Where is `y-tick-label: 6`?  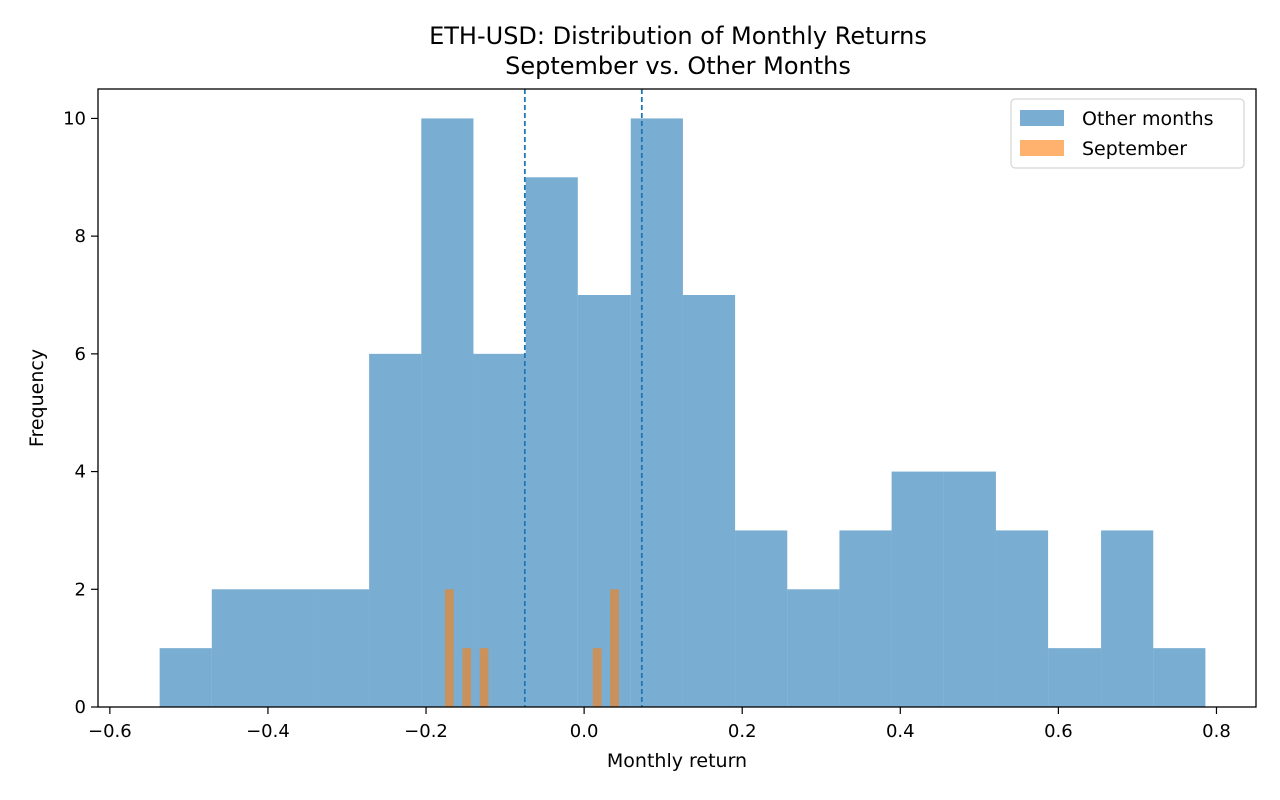 y-tick-label: 6 is located at coordinates (80, 354).